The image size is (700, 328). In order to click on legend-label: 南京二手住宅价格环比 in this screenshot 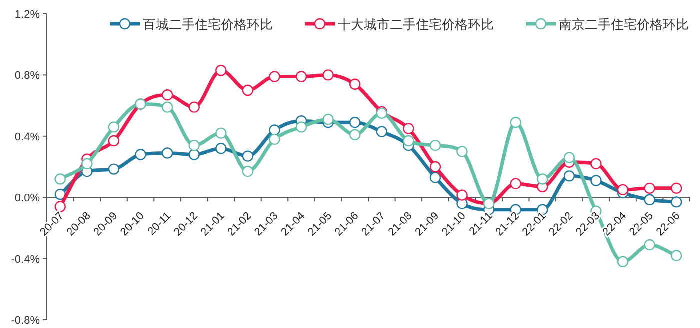, I will do `click(624, 24)`.